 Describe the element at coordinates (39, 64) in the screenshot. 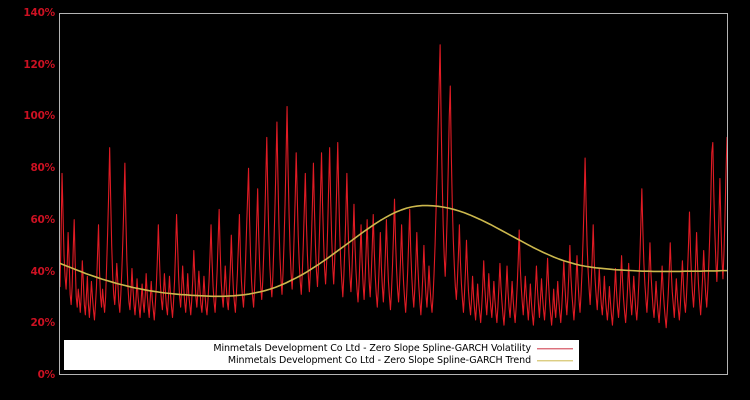

I see `y-axis-tick-label: 120%` at that location.